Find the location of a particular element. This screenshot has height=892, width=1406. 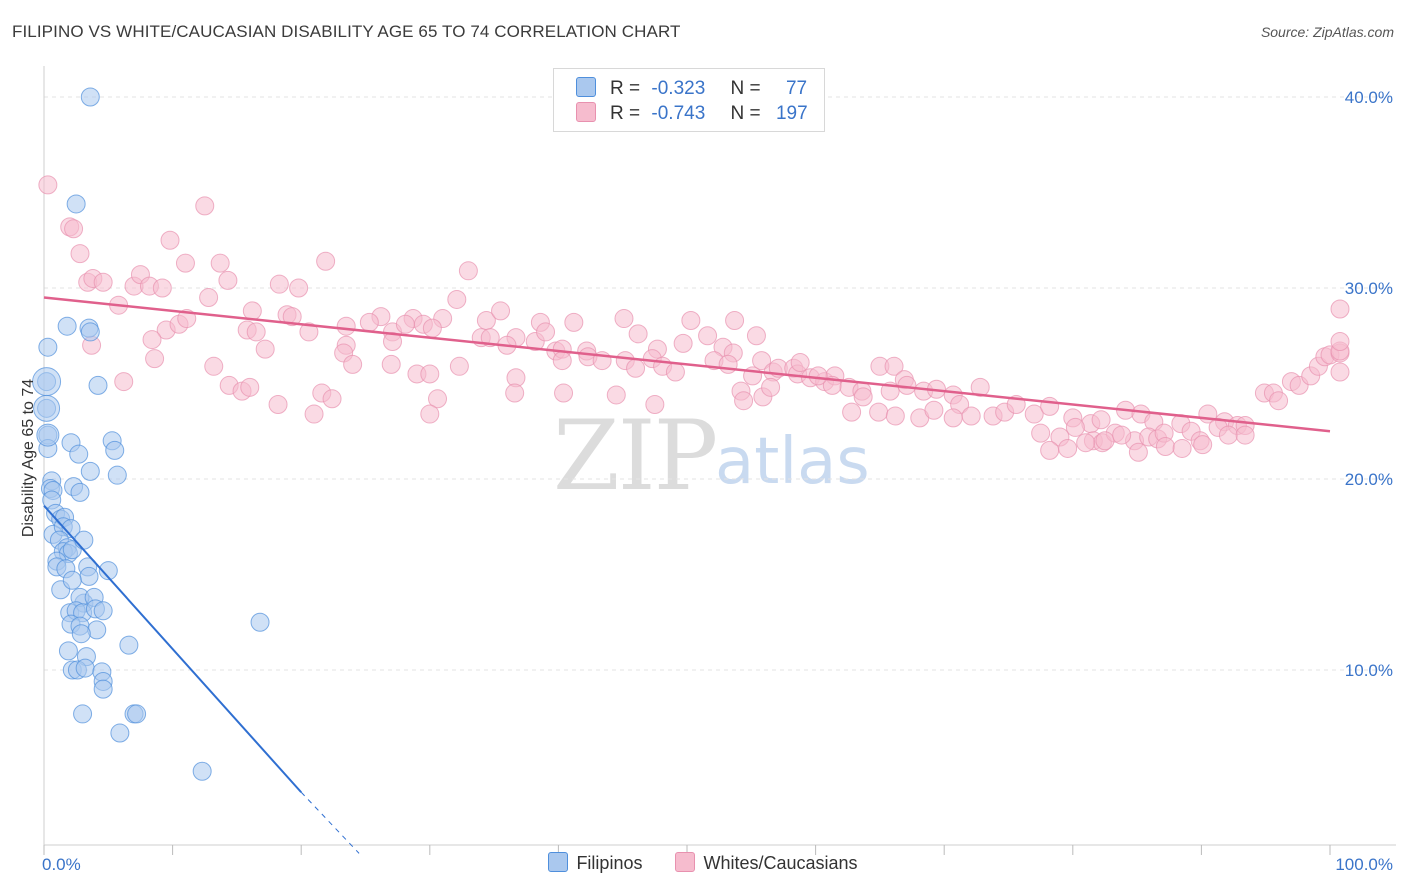

legend-swatch-whites is located at coordinates (685, 862).